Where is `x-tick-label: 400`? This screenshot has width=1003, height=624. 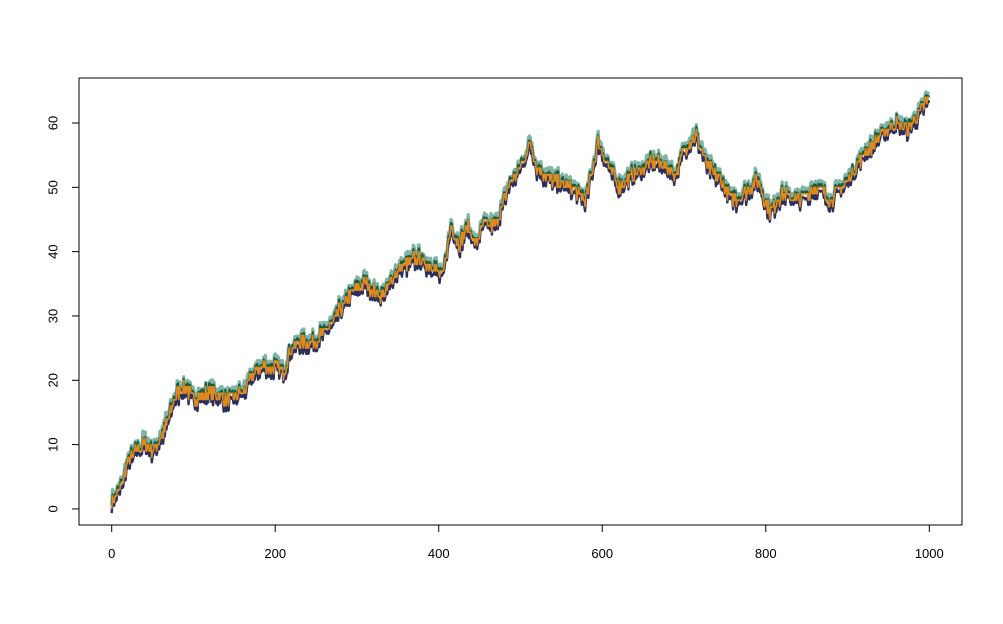
x-tick-label: 400 is located at coordinates (439, 553).